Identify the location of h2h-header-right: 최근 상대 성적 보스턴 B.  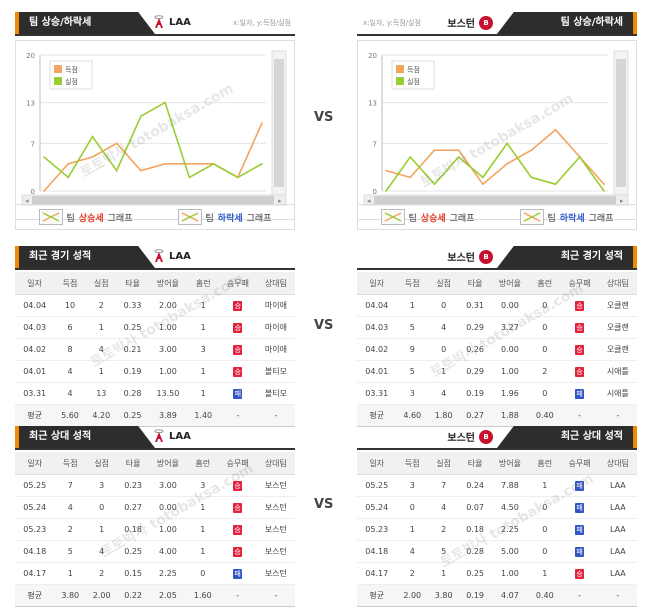
(497, 438).